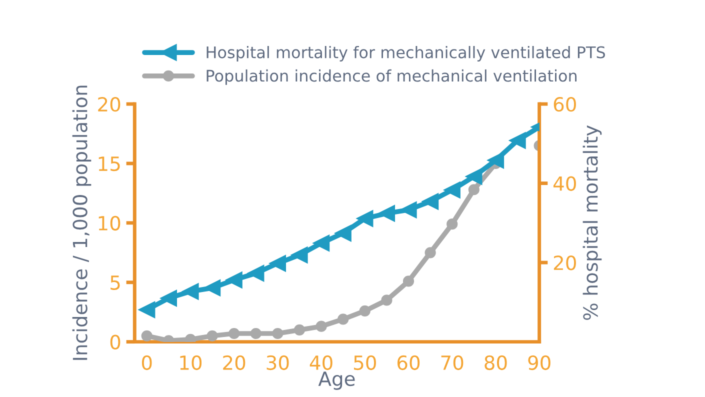  Describe the element at coordinates (109, 104) in the screenshot. I see `y-tick-label: 20` at that location.